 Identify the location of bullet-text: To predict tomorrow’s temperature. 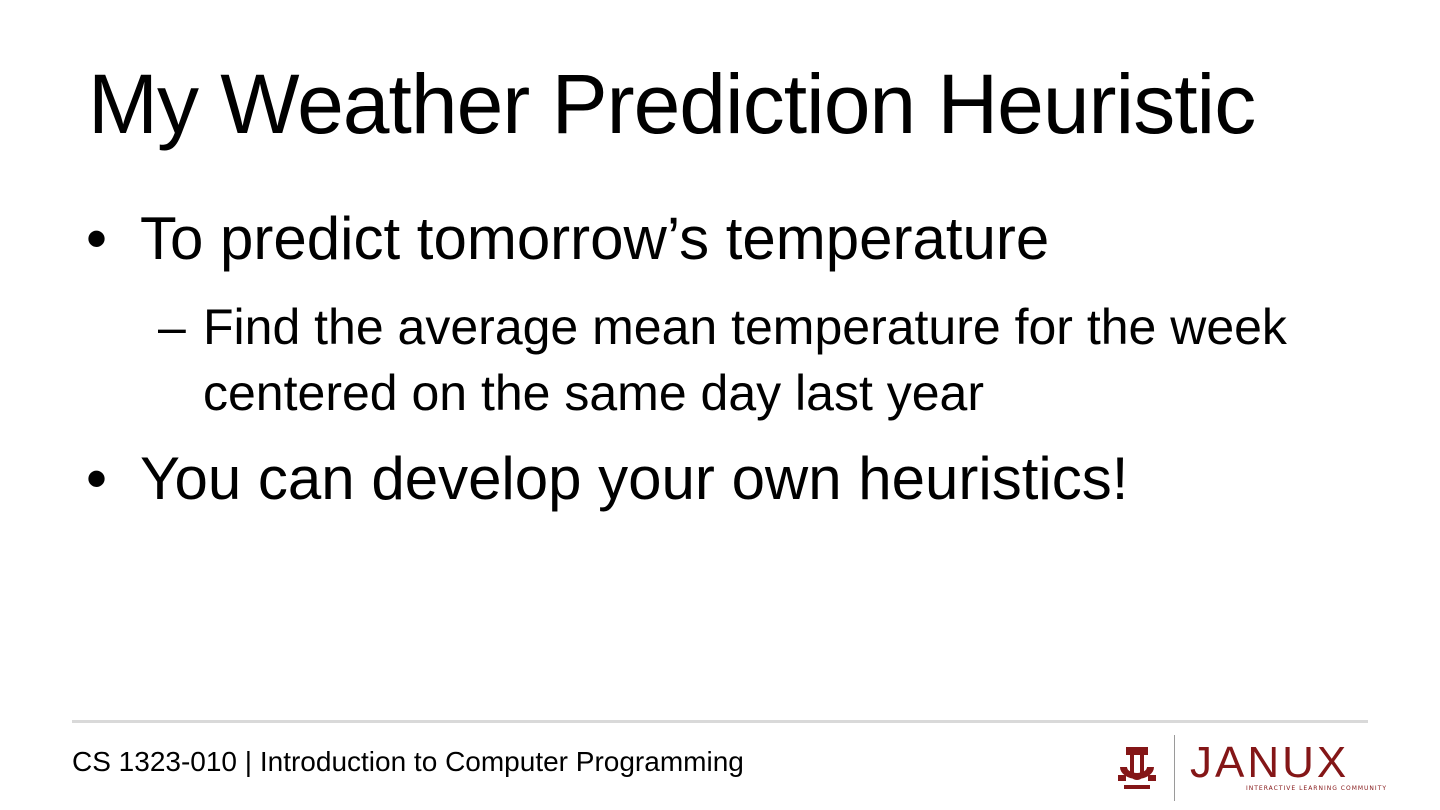
(595, 238).